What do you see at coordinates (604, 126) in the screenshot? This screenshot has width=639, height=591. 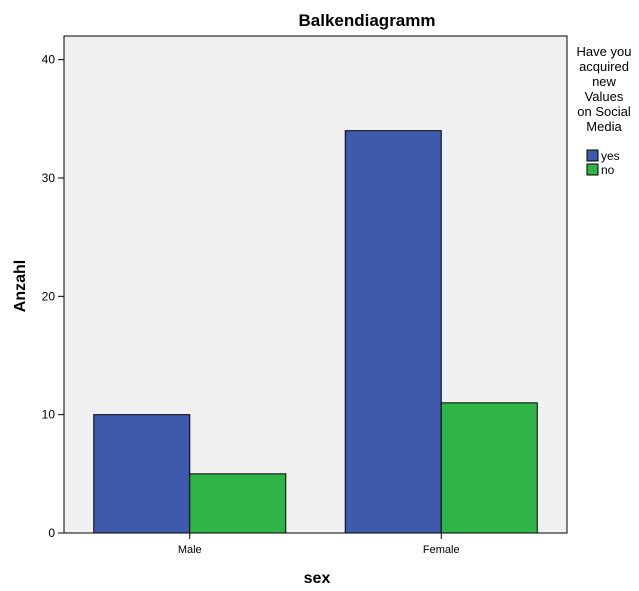 I see `legend-title-line: Media` at bounding box center [604, 126].